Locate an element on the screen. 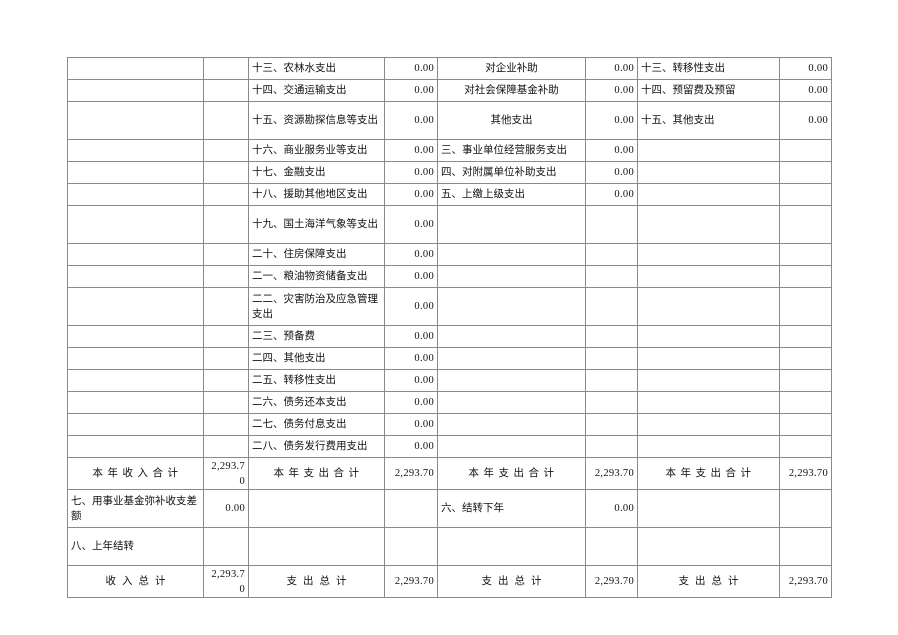 The image size is (898, 635). row-5-expenditure-label: 十八、援助其他地区支出 is located at coordinates (316, 194).